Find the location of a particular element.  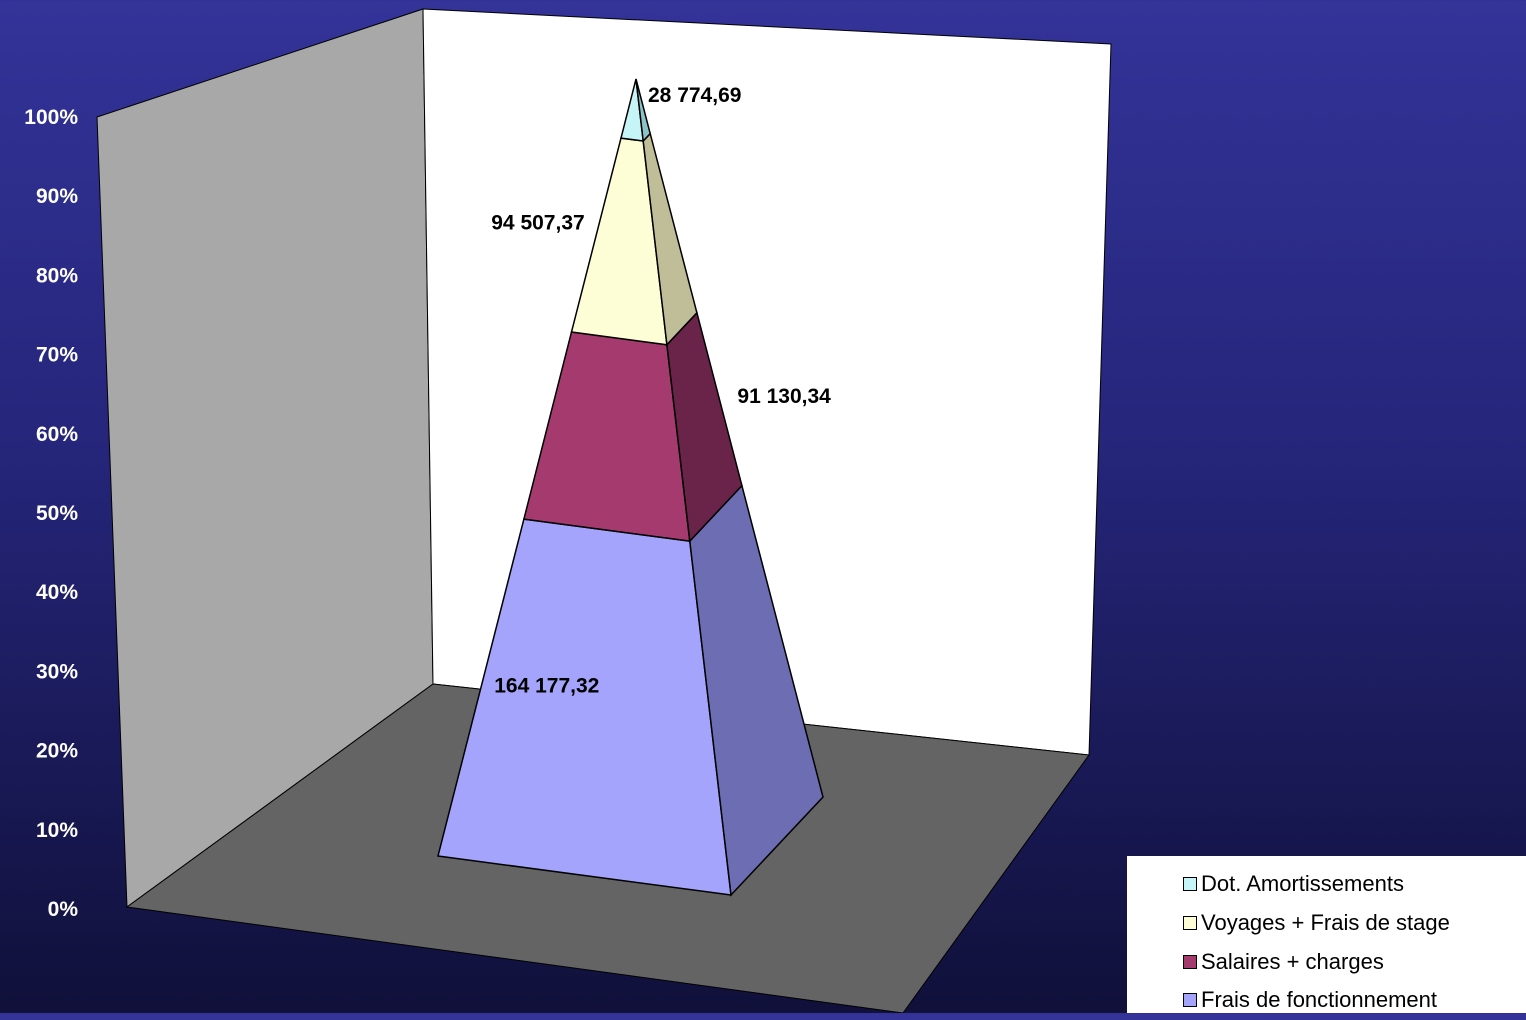

y-tick-label: 90% is located at coordinates (57, 196).